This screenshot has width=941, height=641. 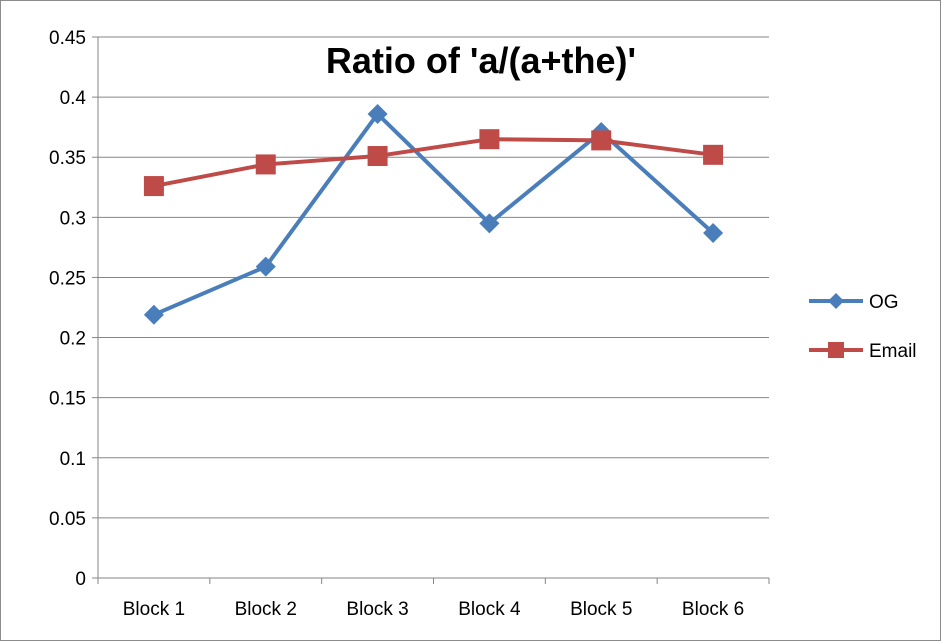 What do you see at coordinates (489, 609) in the screenshot?
I see `x-tick-label: Block 4` at bounding box center [489, 609].